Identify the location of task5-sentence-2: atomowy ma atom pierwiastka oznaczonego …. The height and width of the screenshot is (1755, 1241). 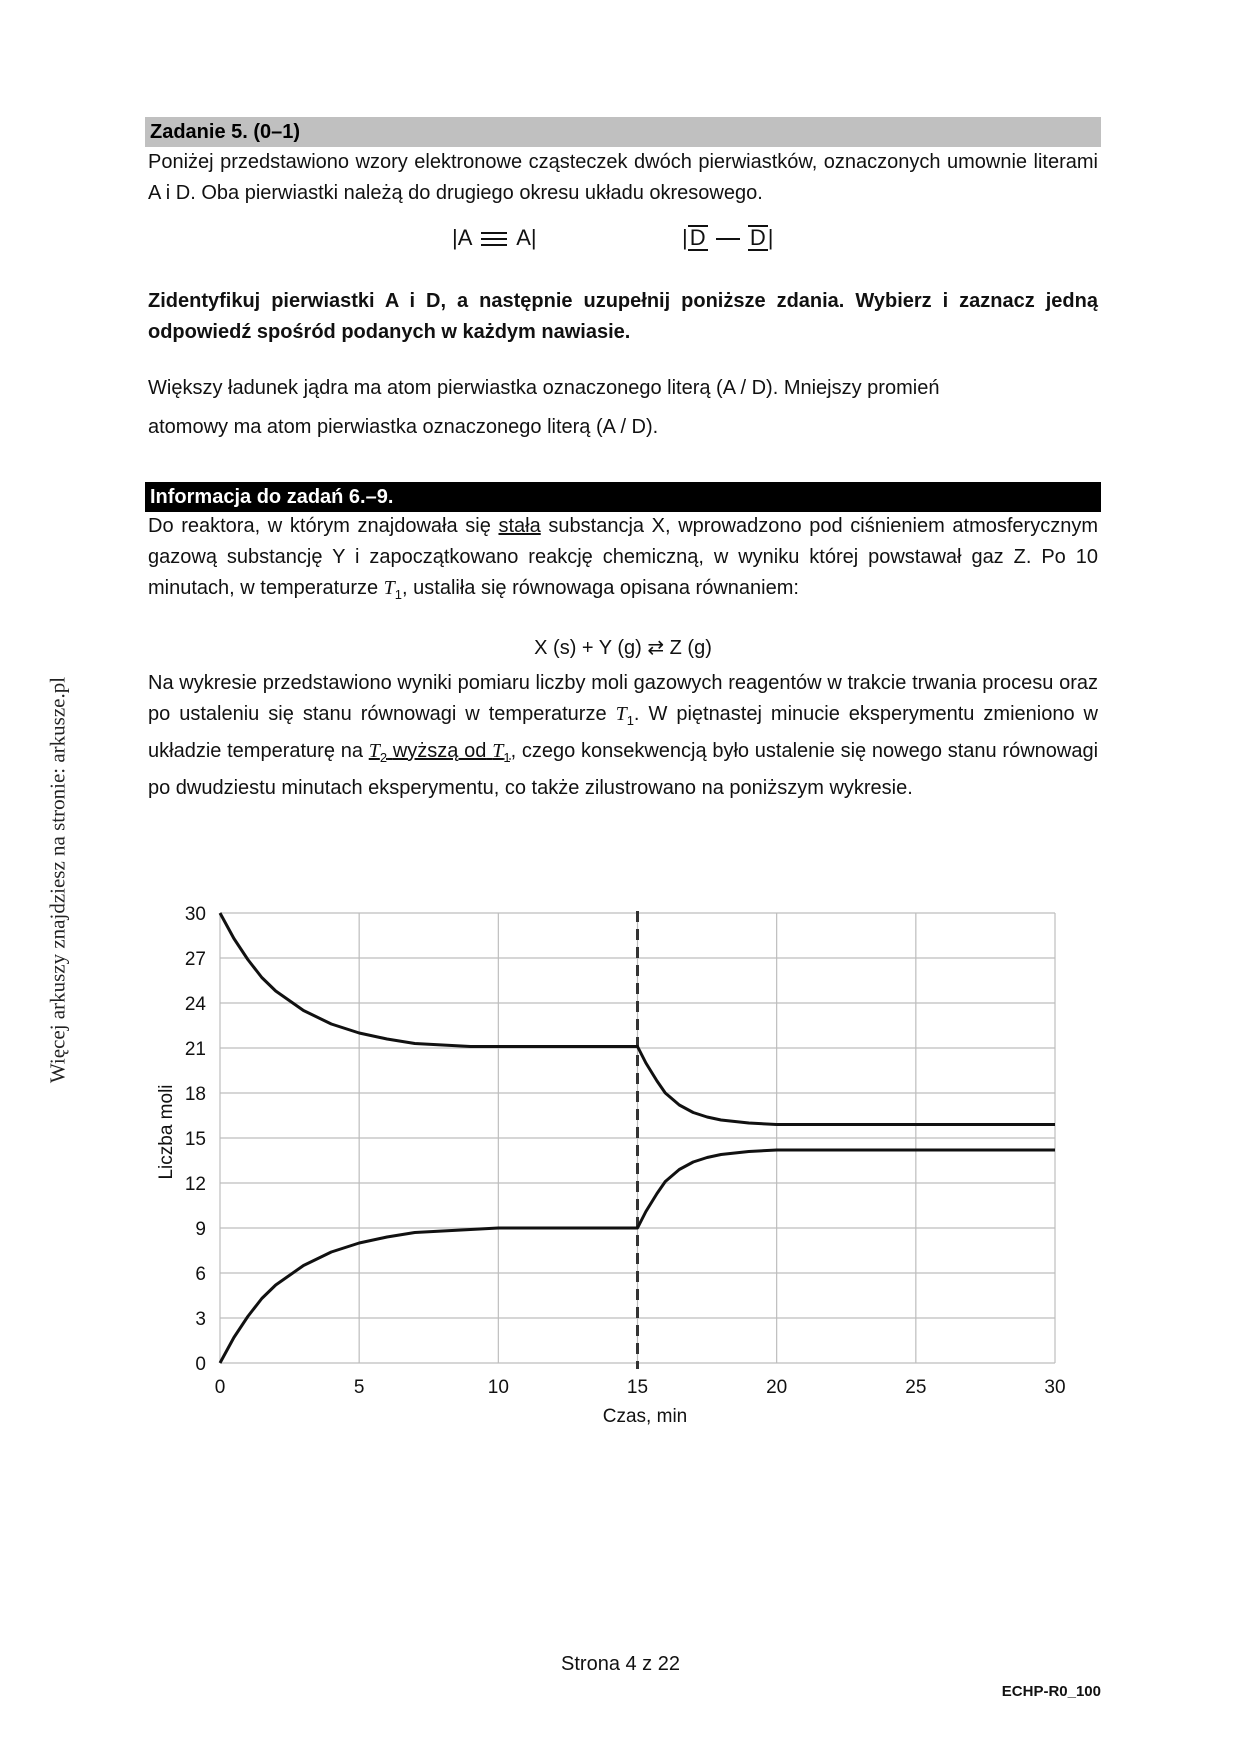
(403, 427).